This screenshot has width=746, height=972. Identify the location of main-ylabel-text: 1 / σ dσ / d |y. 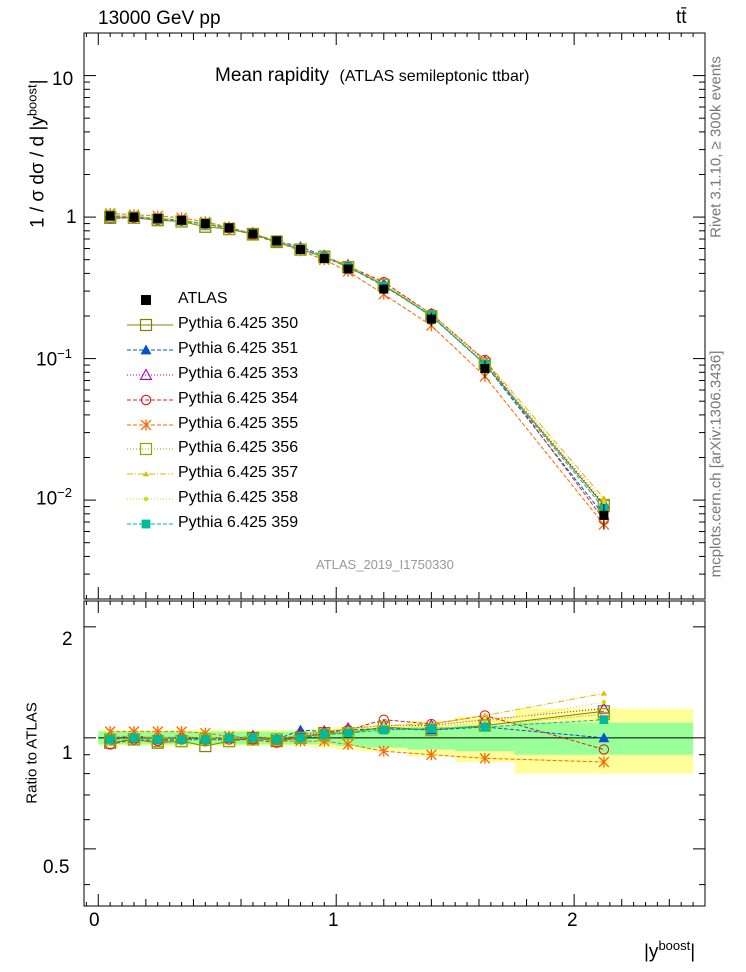
(38, 172).